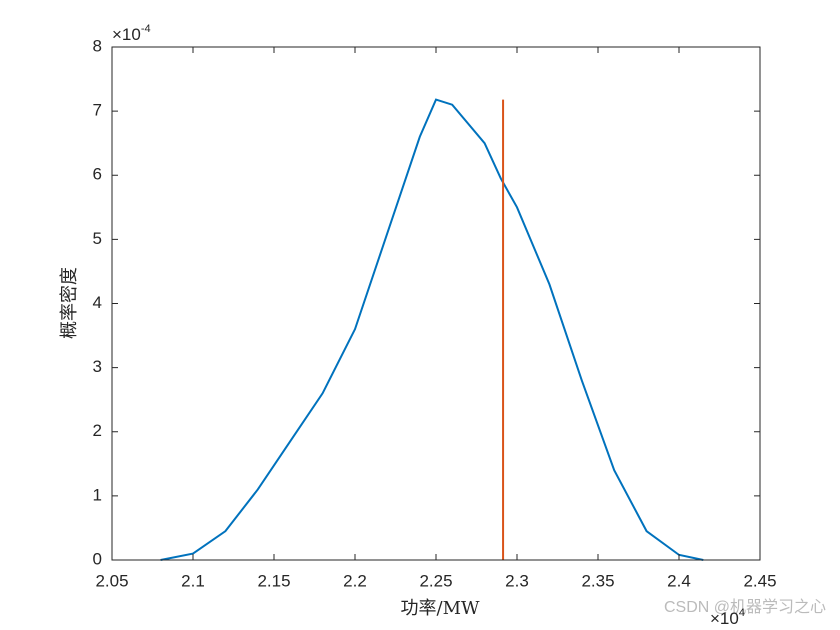 This screenshot has width=840, height=630. Describe the element at coordinates (97, 174) in the screenshot. I see `y-tick-label: 6` at that location.